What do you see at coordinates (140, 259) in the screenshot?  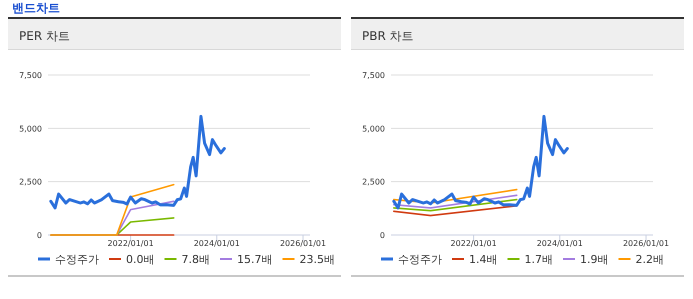 I see `legend-label: 0.0배` at bounding box center [140, 259].